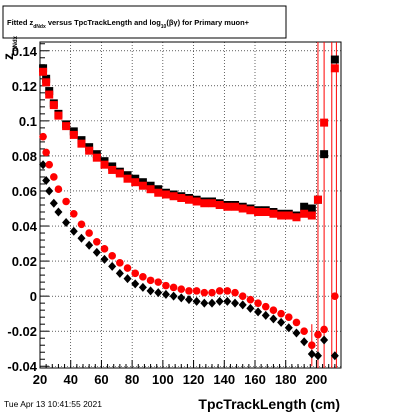 The height and width of the screenshot is (417, 400). I want to click on x-tick-label: 120, so click(194, 379).